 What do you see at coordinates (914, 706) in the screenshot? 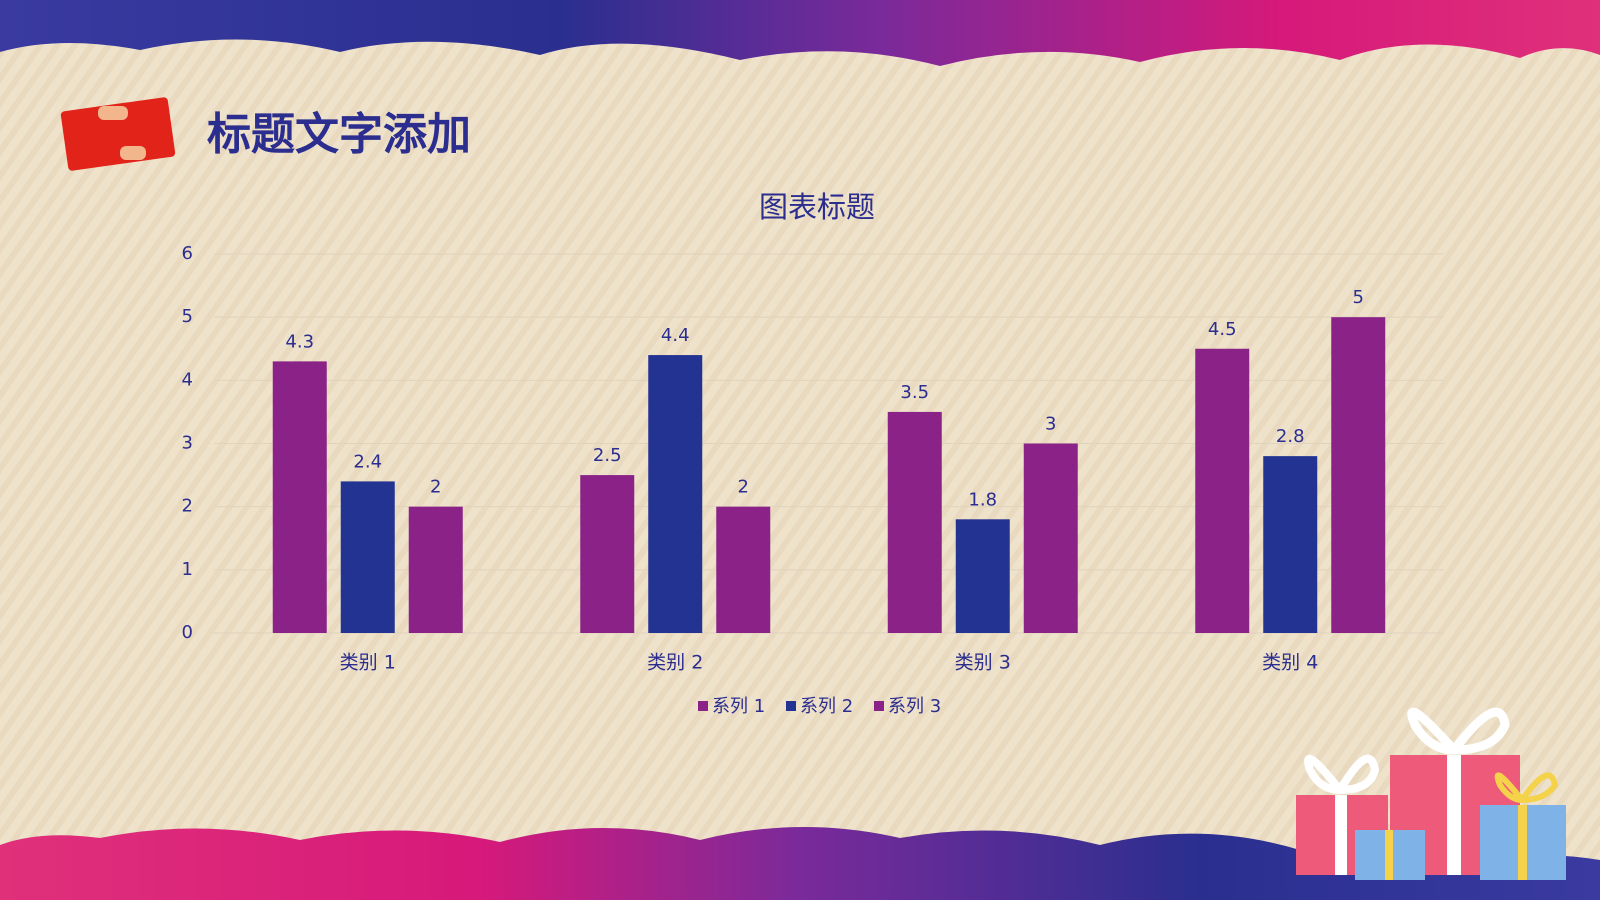
I see `legend-label: 系列 3` at bounding box center [914, 706].